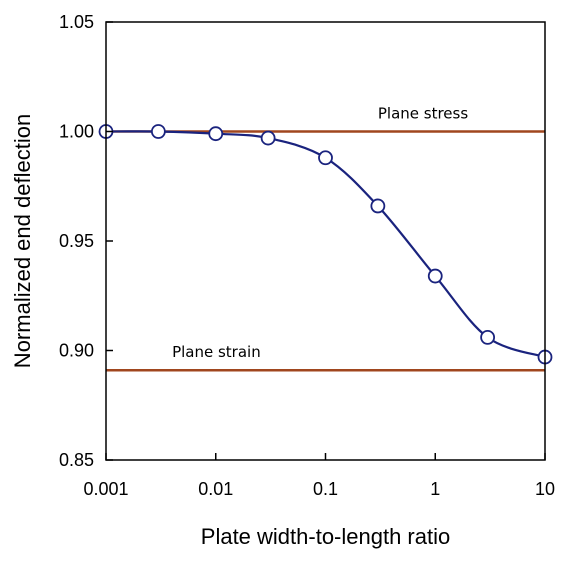 This screenshot has width=569, height=564. I want to click on y-tick-label: 0.90, so click(76, 351).